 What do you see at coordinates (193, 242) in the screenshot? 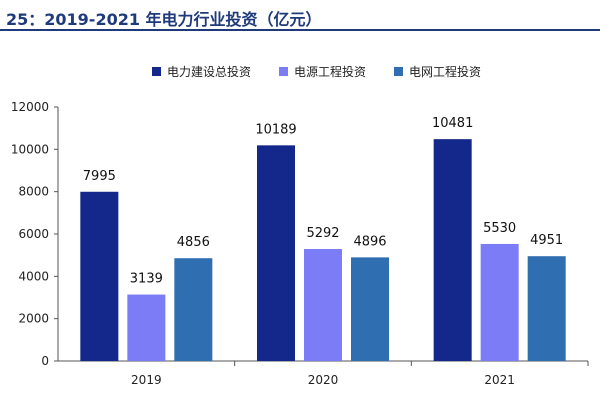
I see `data-label: 4856` at bounding box center [193, 242].